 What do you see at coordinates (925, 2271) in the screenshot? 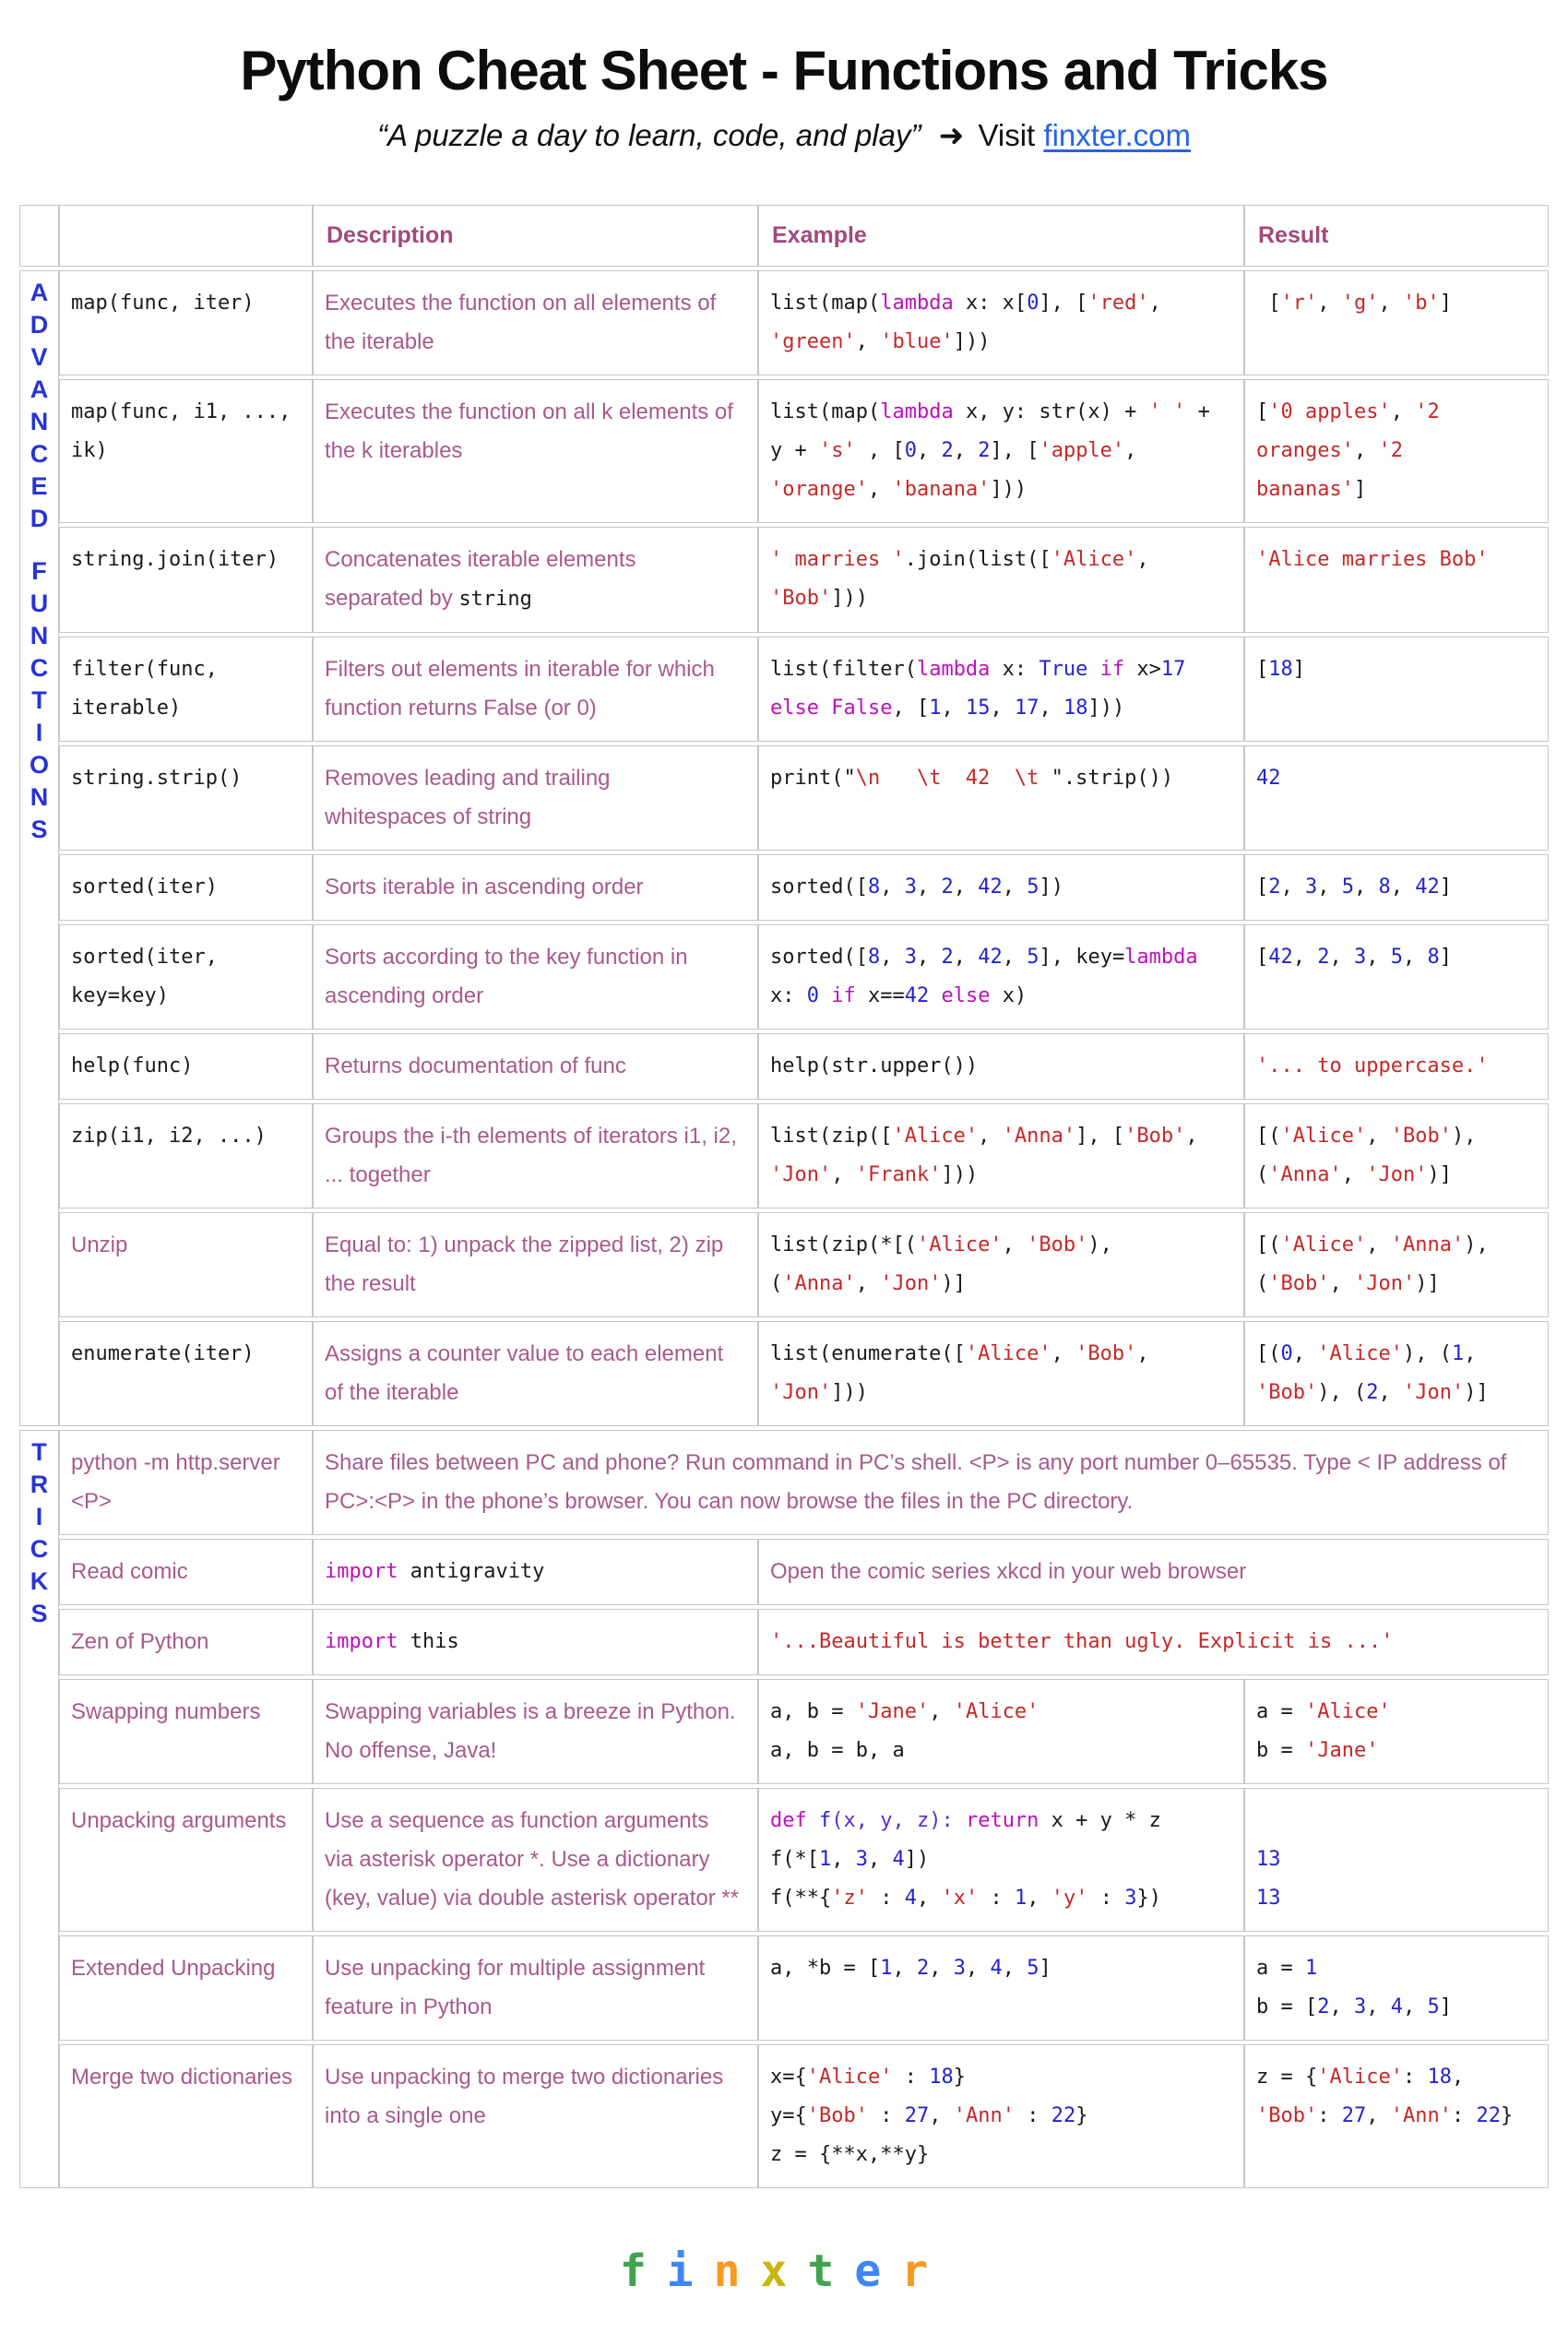
I see `logo-letter: r` at bounding box center [925, 2271].